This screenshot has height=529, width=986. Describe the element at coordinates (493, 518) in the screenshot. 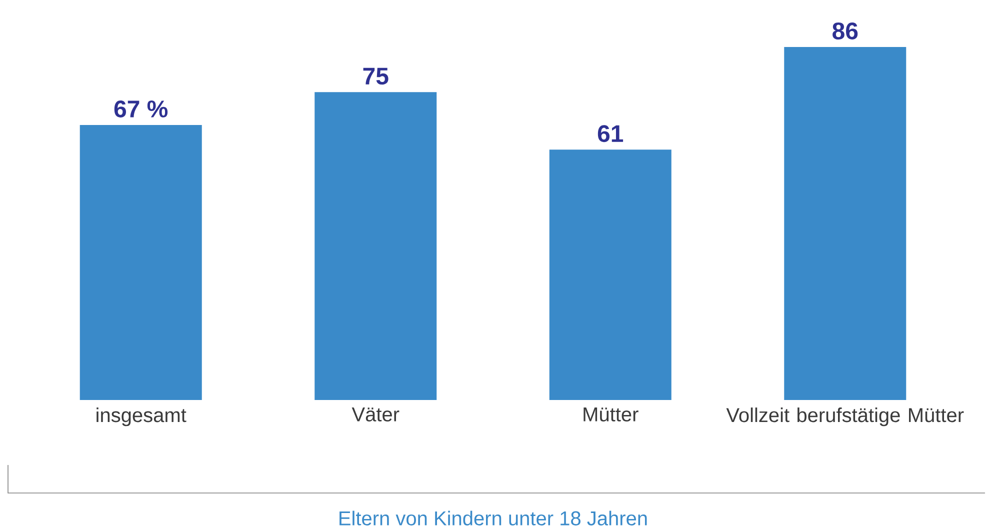

I see `x-axis-title: Eltern von Kindern unter 18 Jahren` at that location.